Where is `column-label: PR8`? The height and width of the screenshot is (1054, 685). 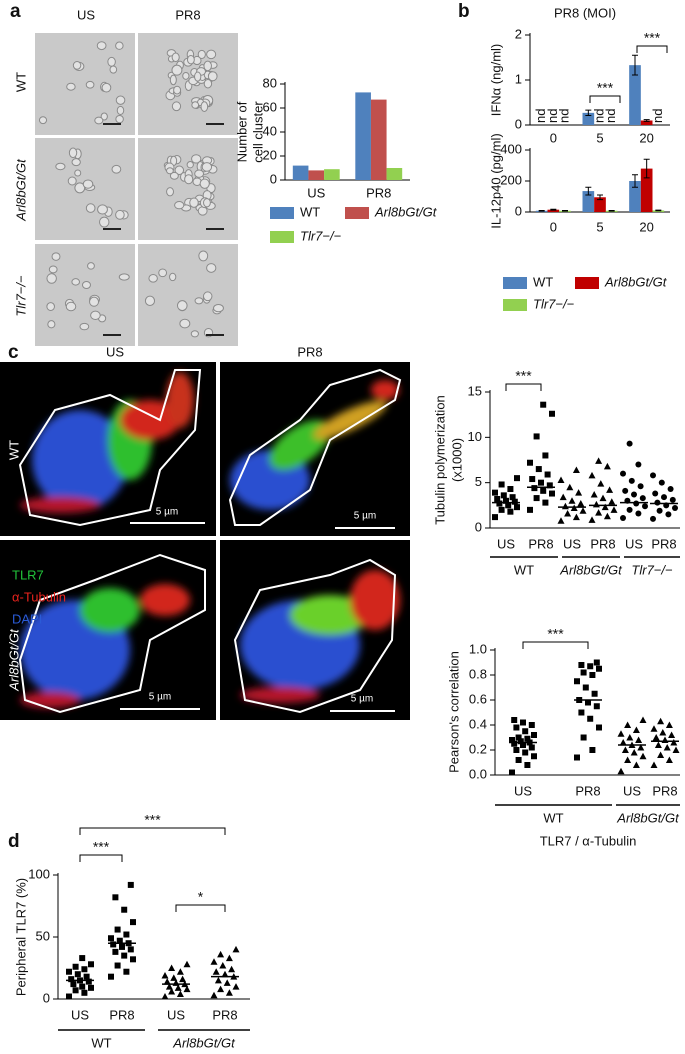 column-label: PR8 is located at coordinates (187, 14).